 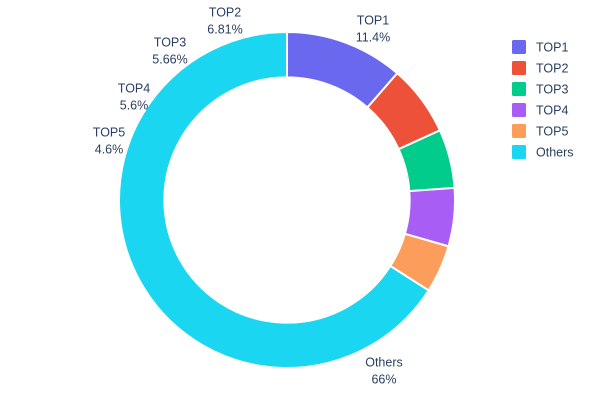 I want to click on data-label-others: Others 66%, so click(x=384, y=370).